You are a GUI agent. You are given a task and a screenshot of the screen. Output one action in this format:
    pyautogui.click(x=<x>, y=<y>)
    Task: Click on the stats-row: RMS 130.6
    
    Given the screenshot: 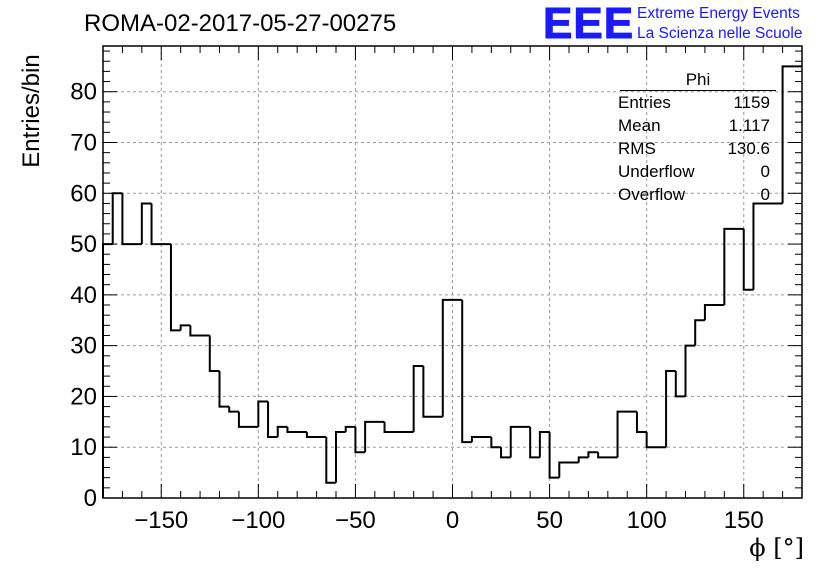 What is the action you would take?
    pyautogui.click(x=694, y=148)
    